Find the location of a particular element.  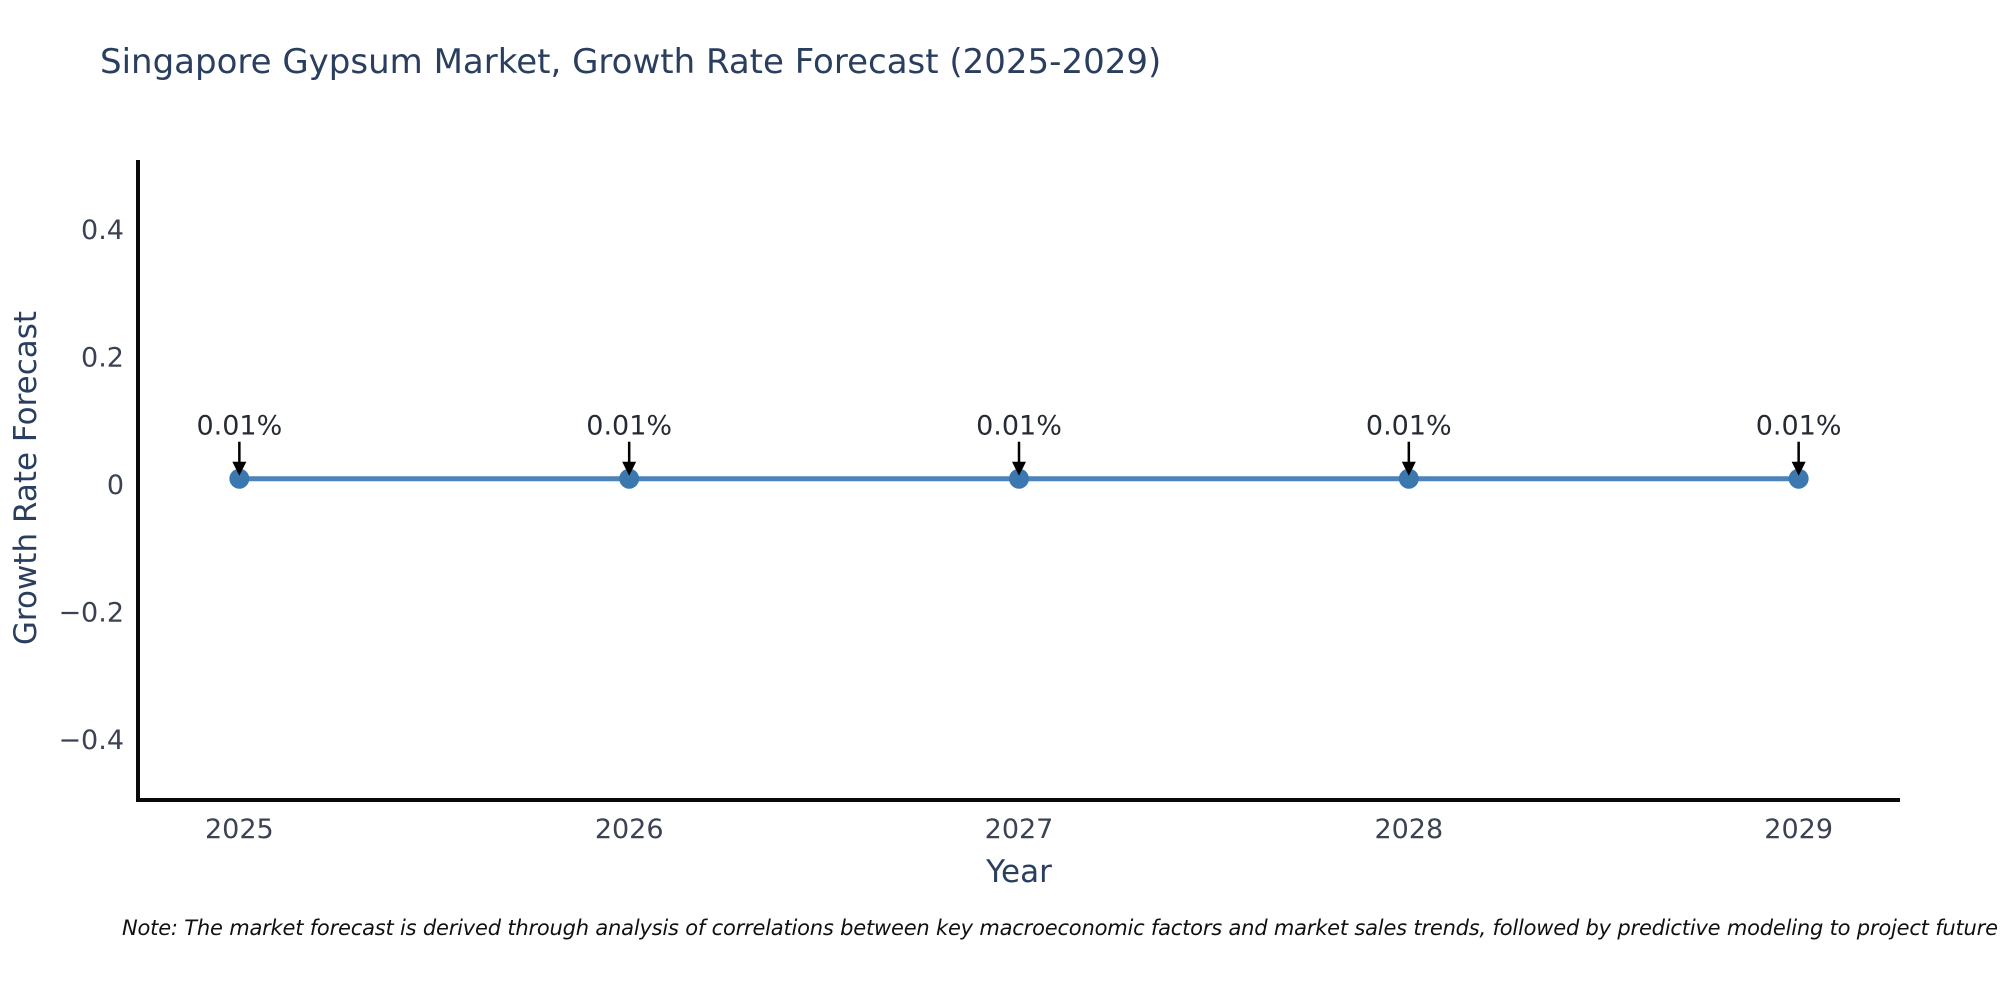

x-tick-label: 2029 is located at coordinates (1798, 829).